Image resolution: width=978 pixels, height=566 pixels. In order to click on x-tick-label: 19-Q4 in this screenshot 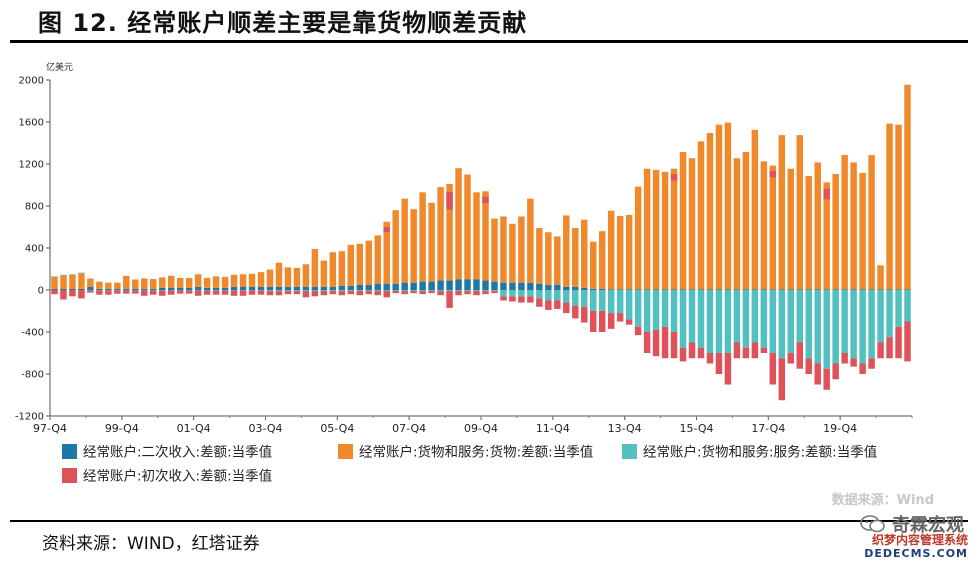, I will do `click(840, 428)`.